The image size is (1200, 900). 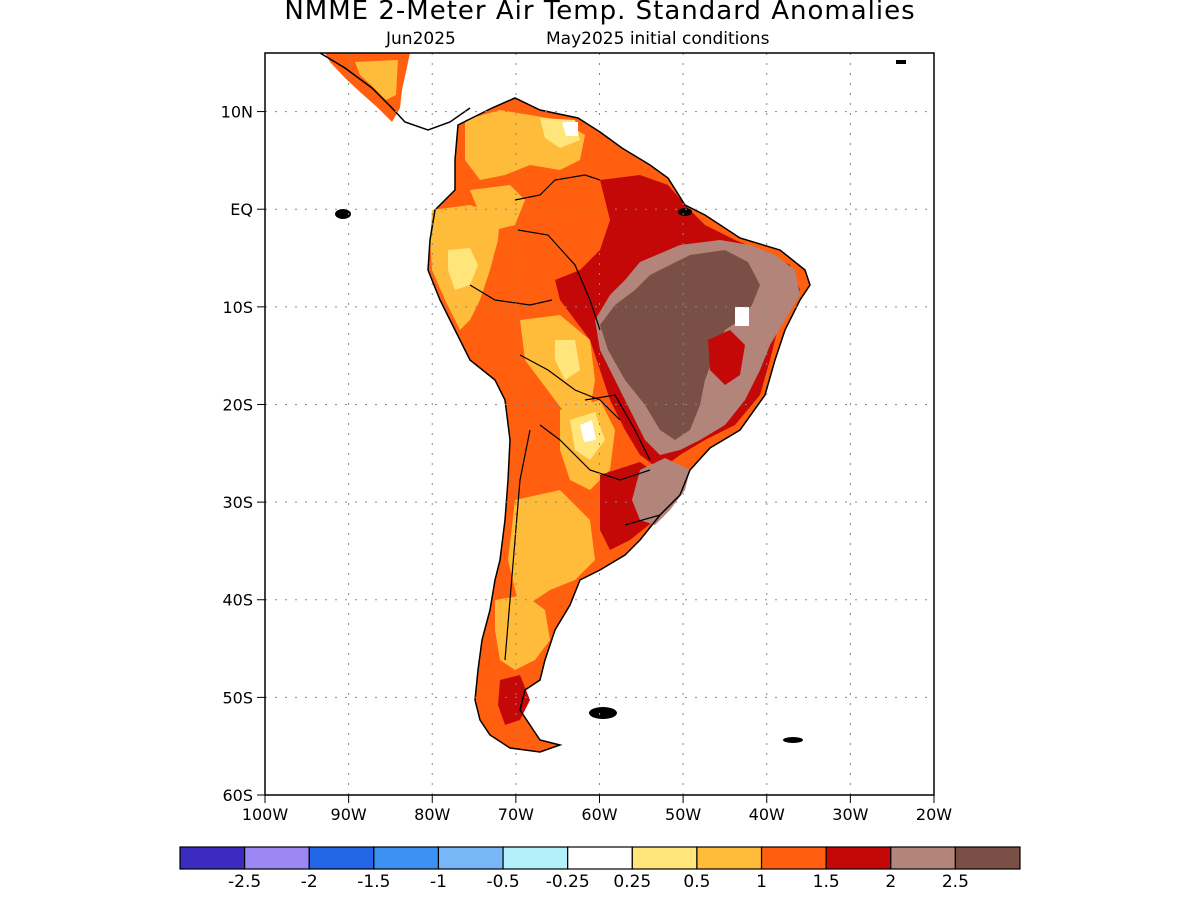 I want to click on lon-label: 60W, so click(x=599, y=814).